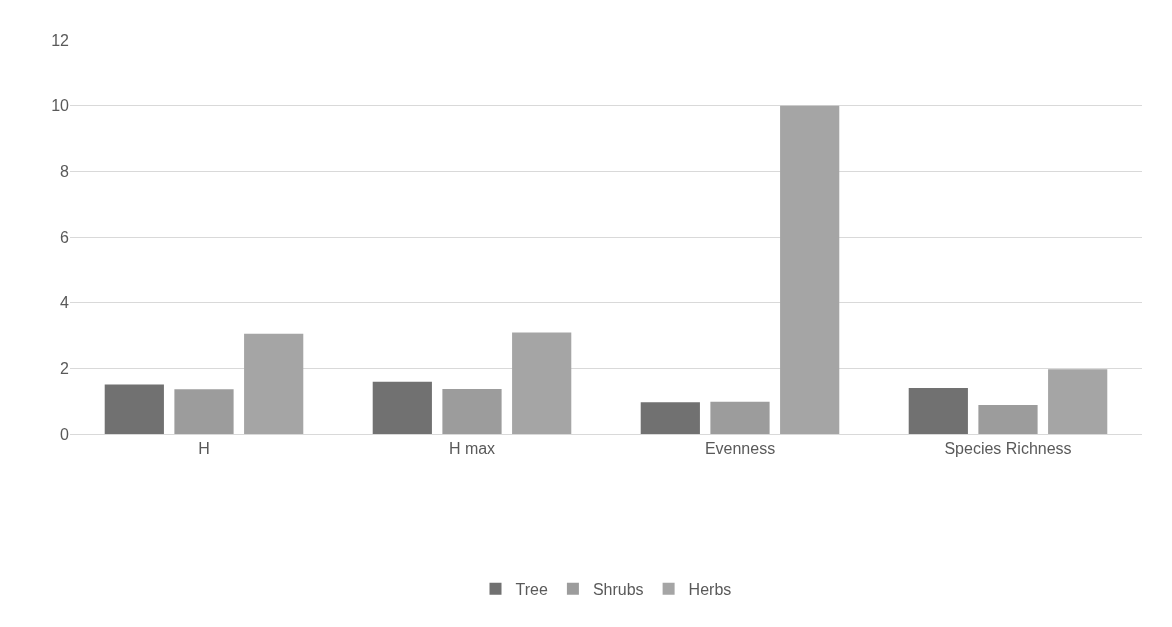 This screenshot has height=627, width=1172. Describe the element at coordinates (472, 449) in the screenshot. I see `x-tick-label: H max` at that location.